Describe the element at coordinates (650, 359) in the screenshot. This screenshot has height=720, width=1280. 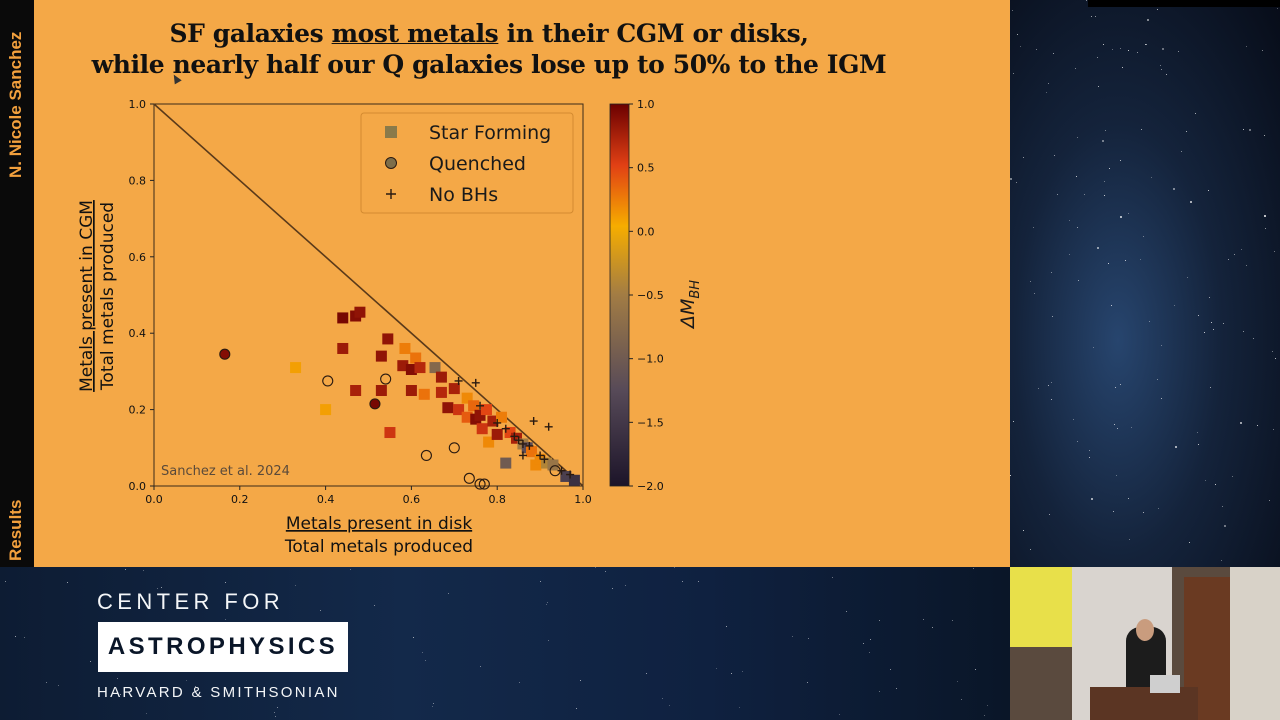
I see `colorbar-tick-label: −1.0` at that location.